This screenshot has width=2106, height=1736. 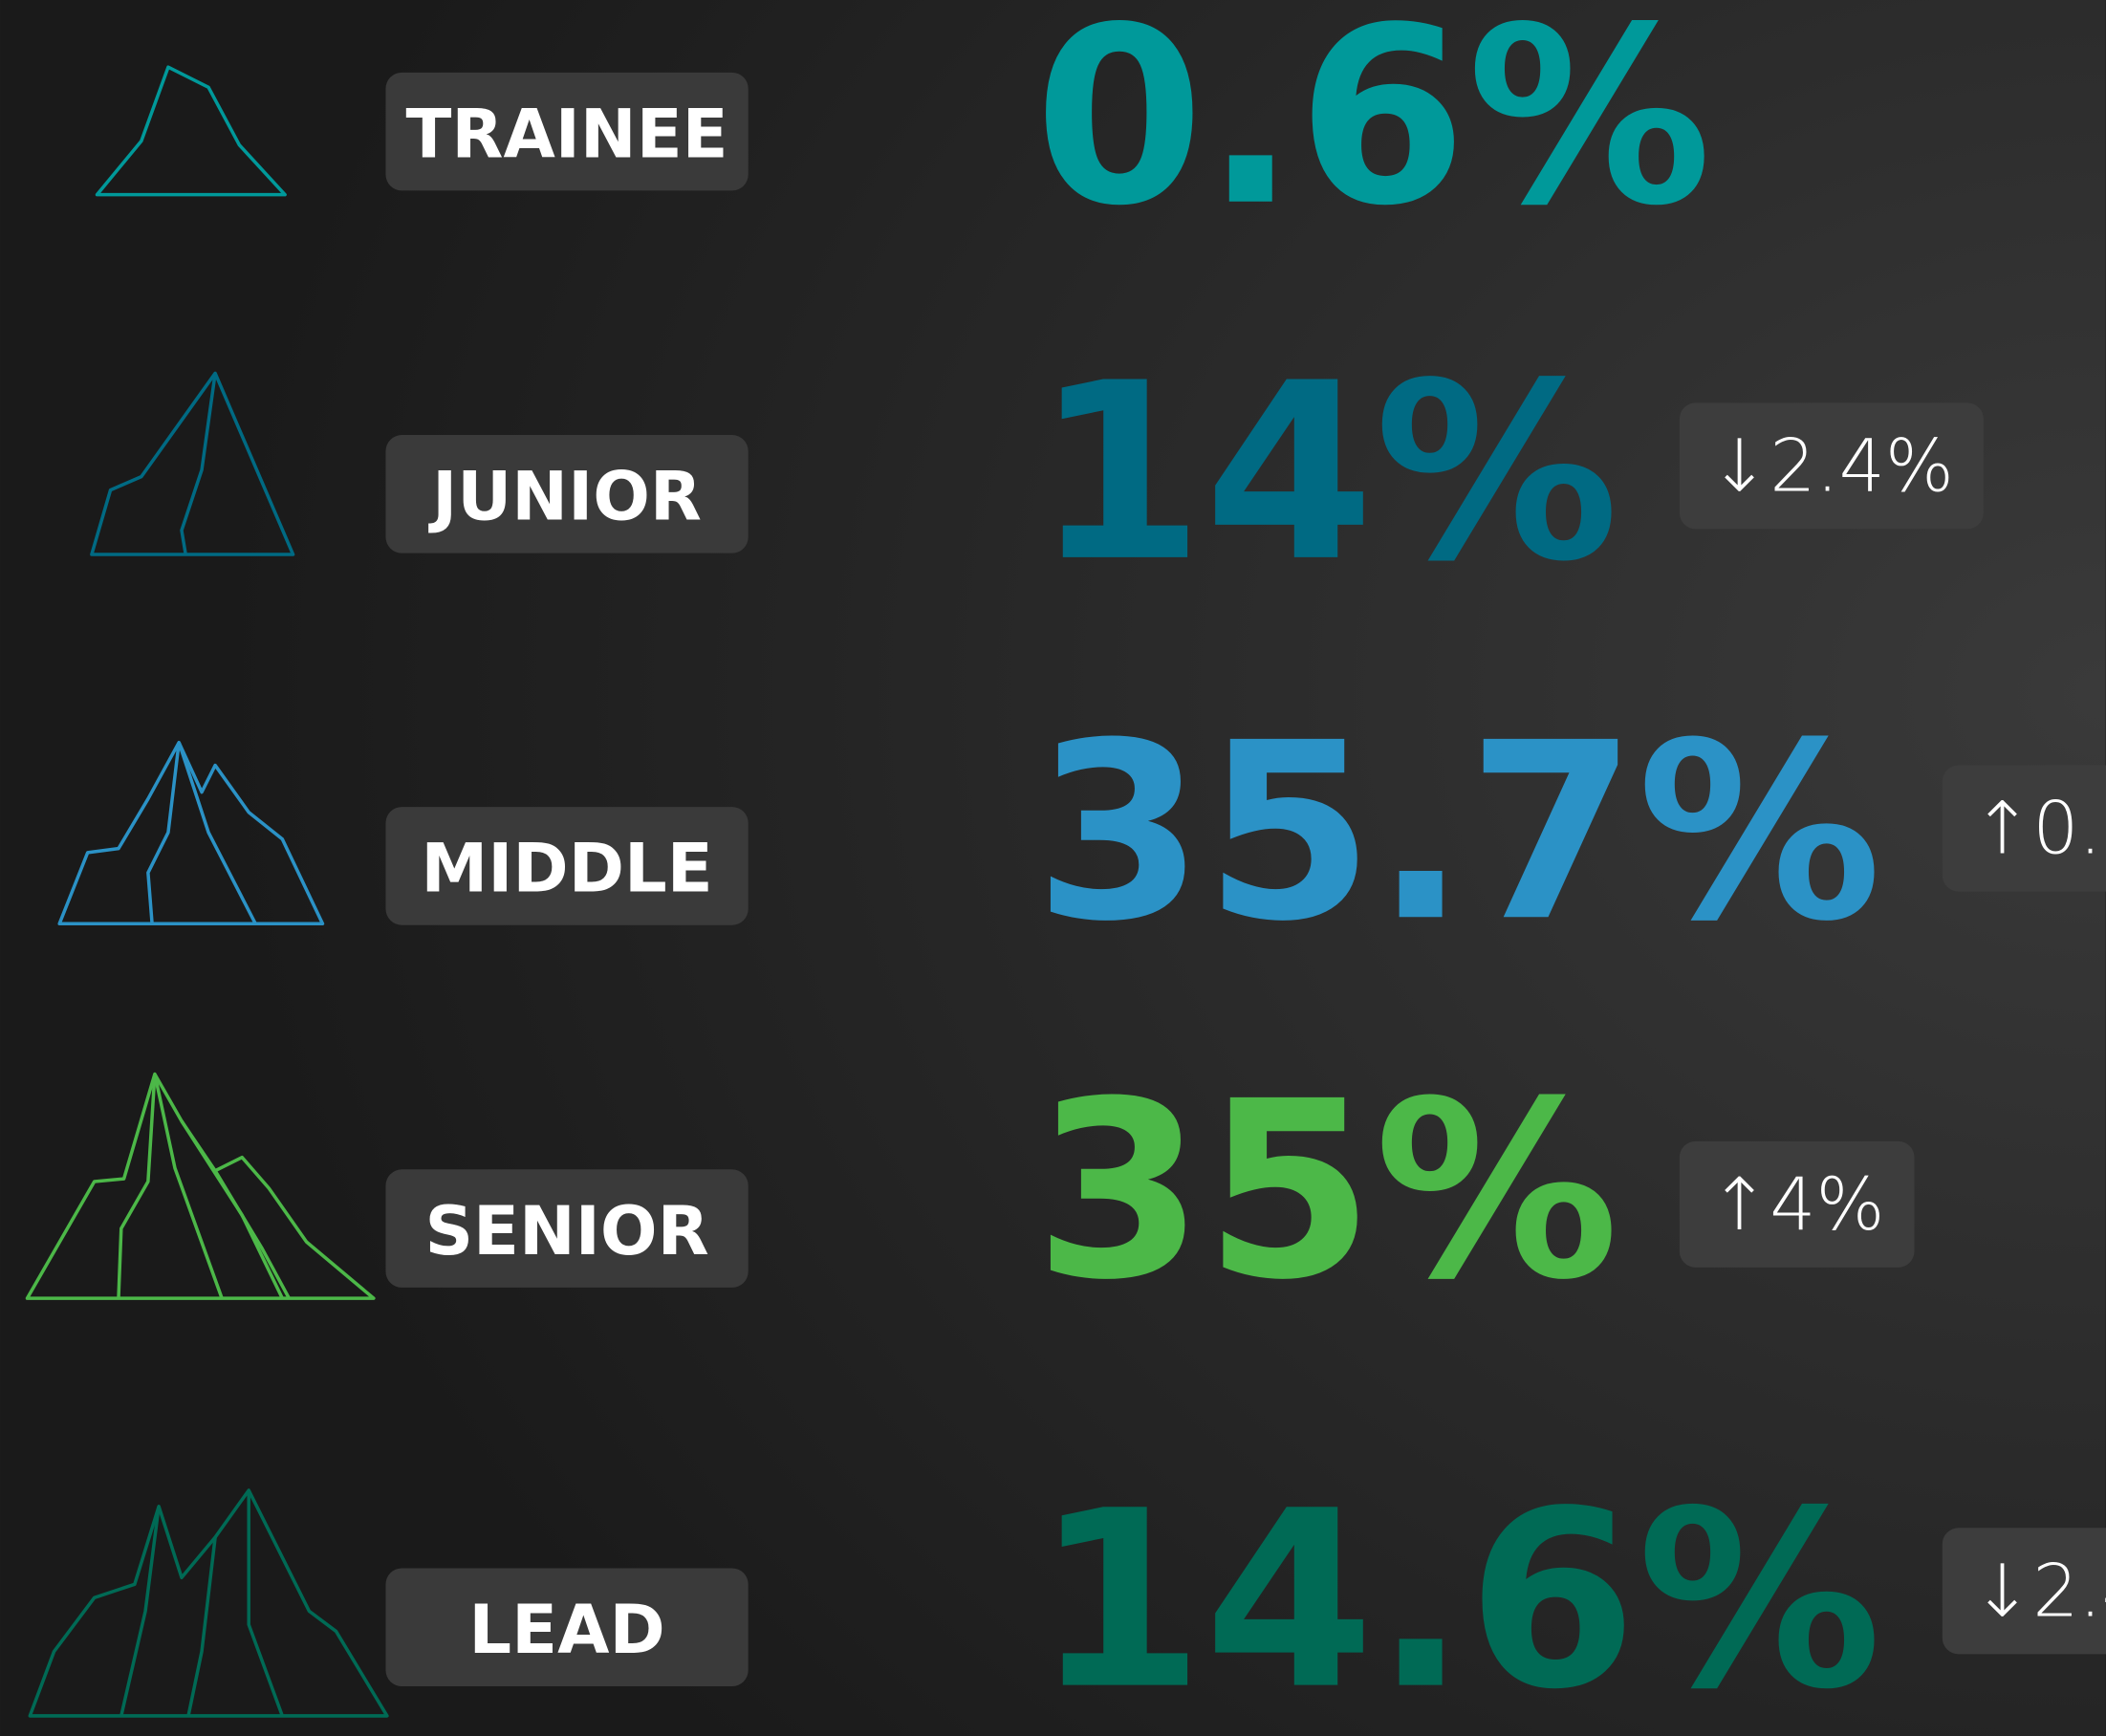 I want to click on change-label: ↑0.7%, so click(x=2039, y=829).